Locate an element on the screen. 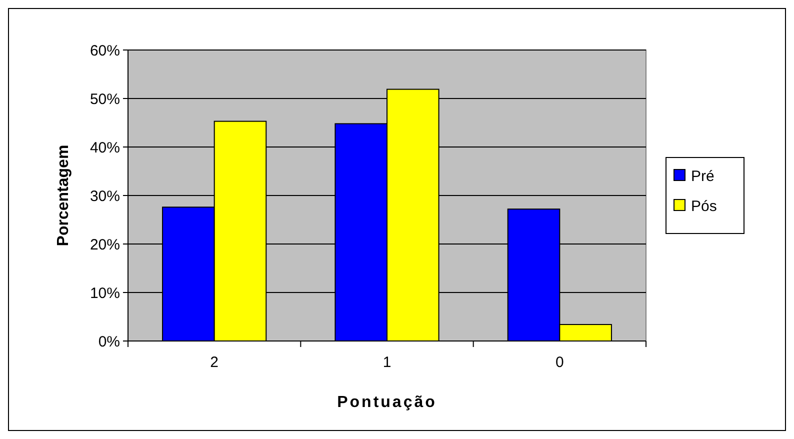 The width and height of the screenshot is (794, 439). x-tick-label: 2 is located at coordinates (214, 362).